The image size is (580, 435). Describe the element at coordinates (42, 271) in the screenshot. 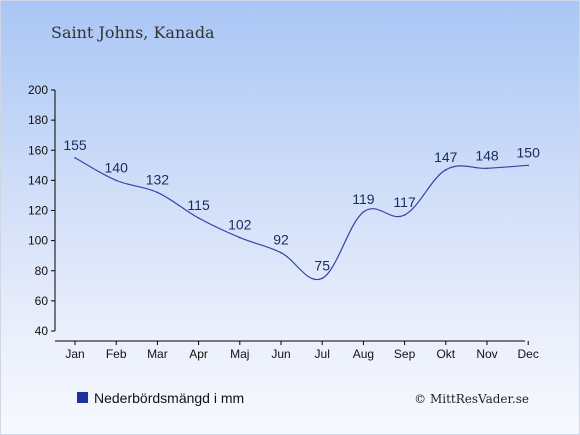

I see `y-tick-label: 80` at that location.